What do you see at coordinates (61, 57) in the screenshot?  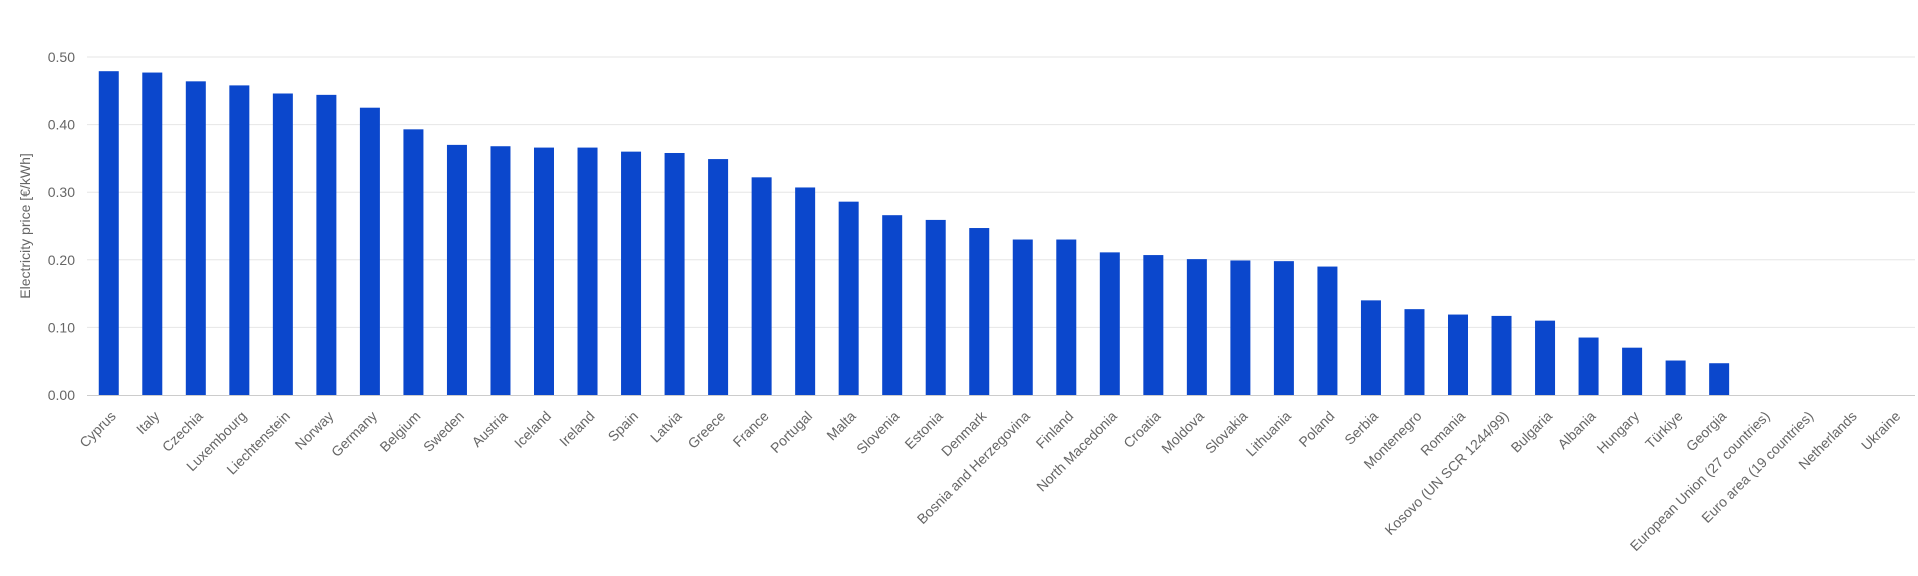 I see `y-tick-label: 0.50` at bounding box center [61, 57].